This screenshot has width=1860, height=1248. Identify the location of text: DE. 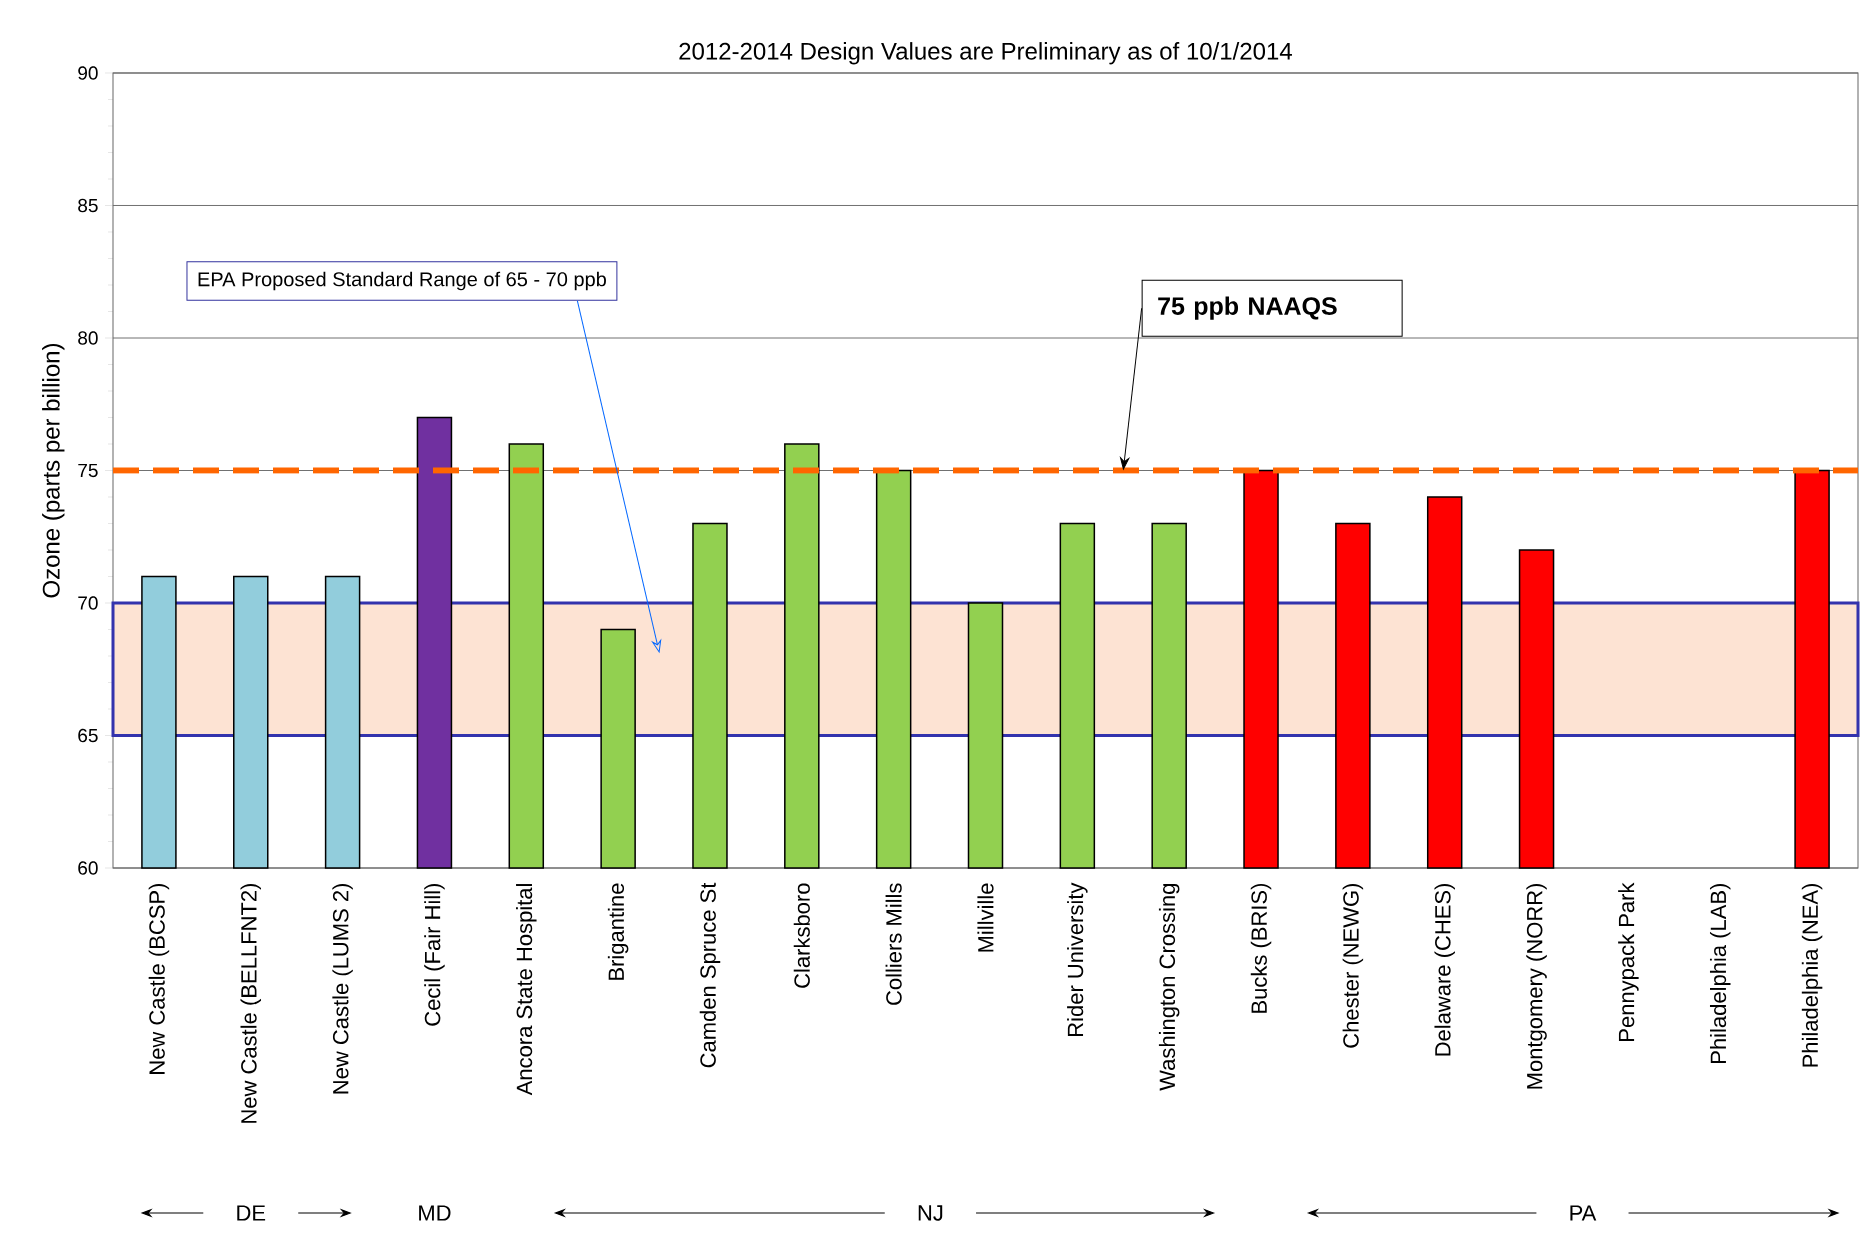
(251, 1213).